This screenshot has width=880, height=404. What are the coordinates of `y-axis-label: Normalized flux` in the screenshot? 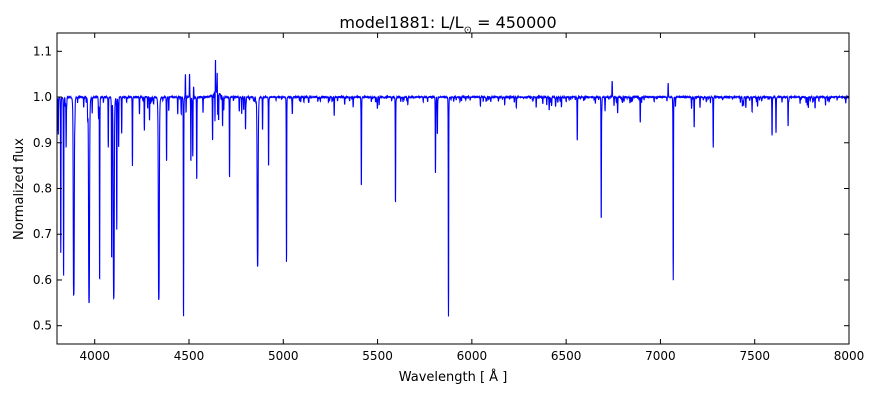 It's located at (19, 189).